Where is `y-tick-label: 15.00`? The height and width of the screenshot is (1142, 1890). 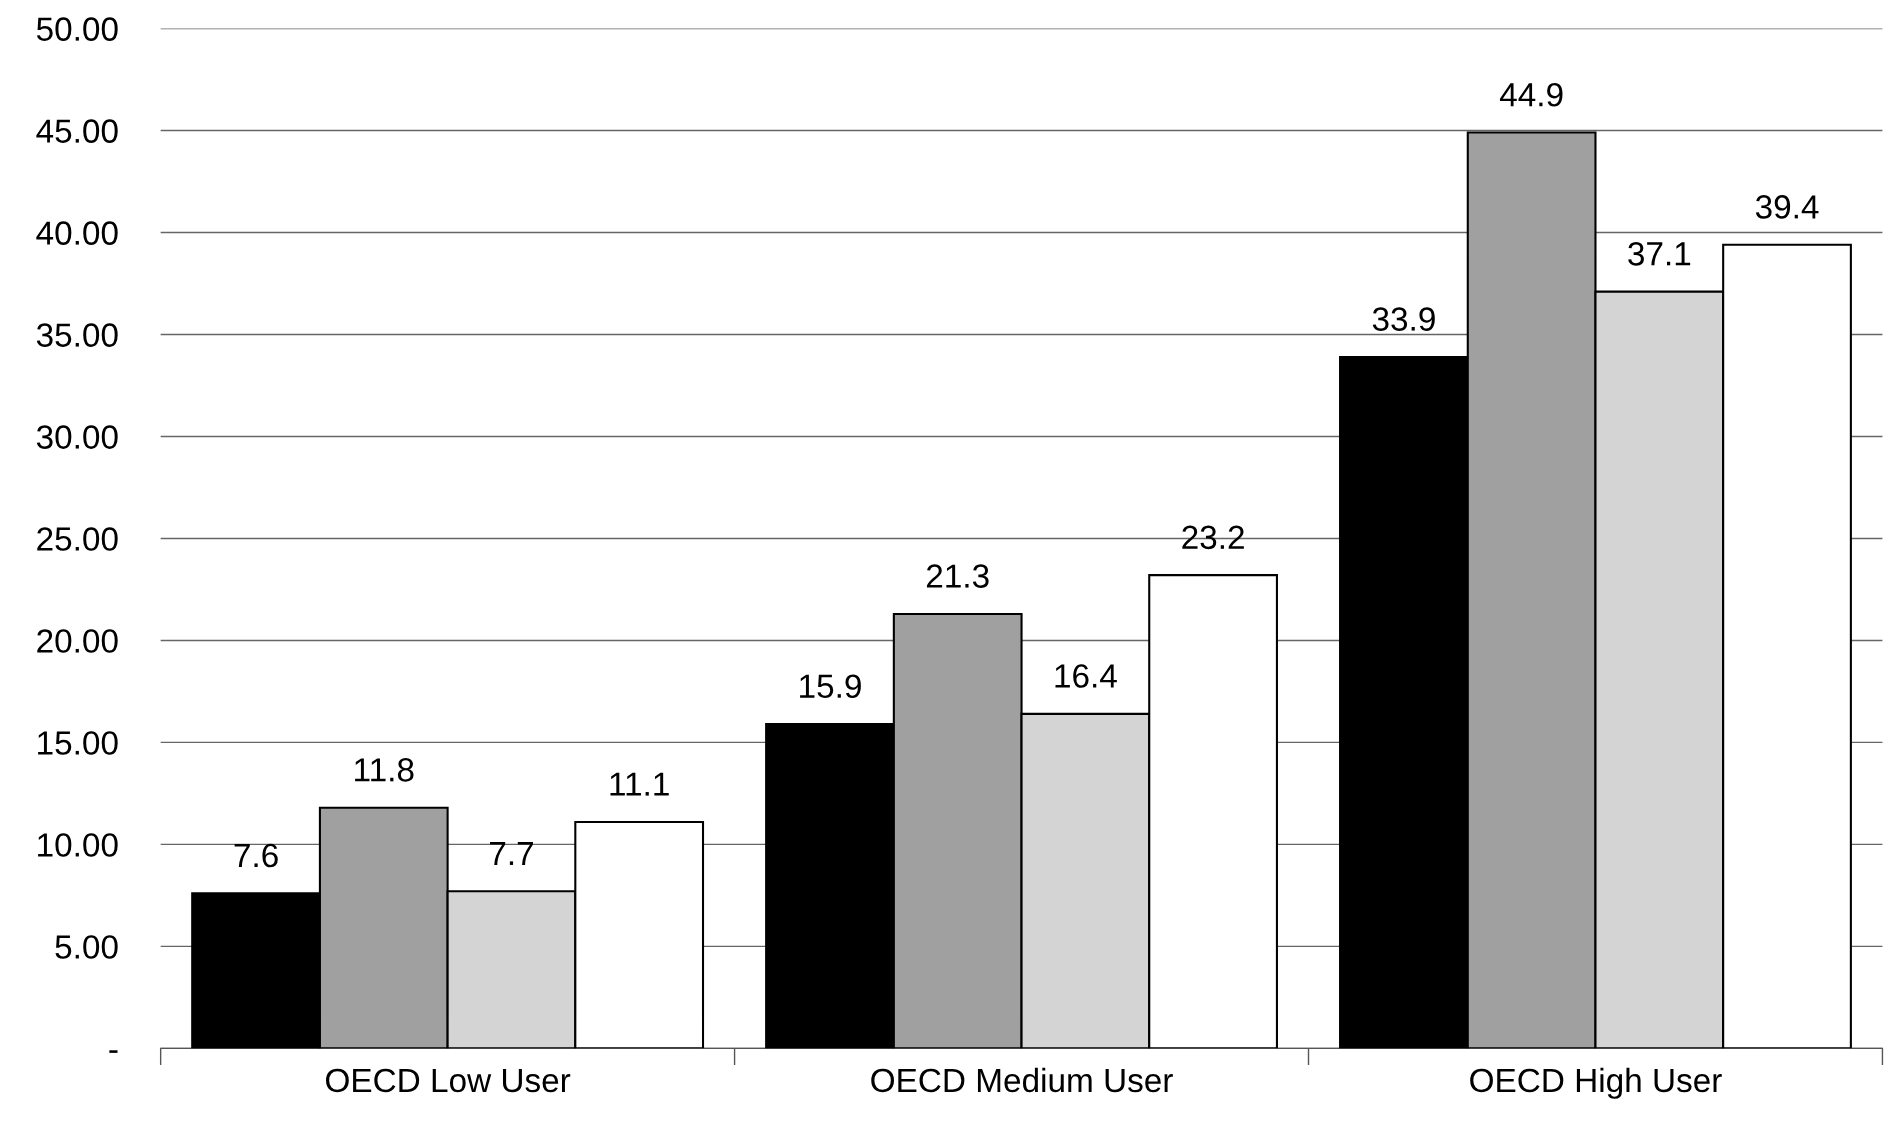
y-tick-label: 15.00 is located at coordinates (78, 743).